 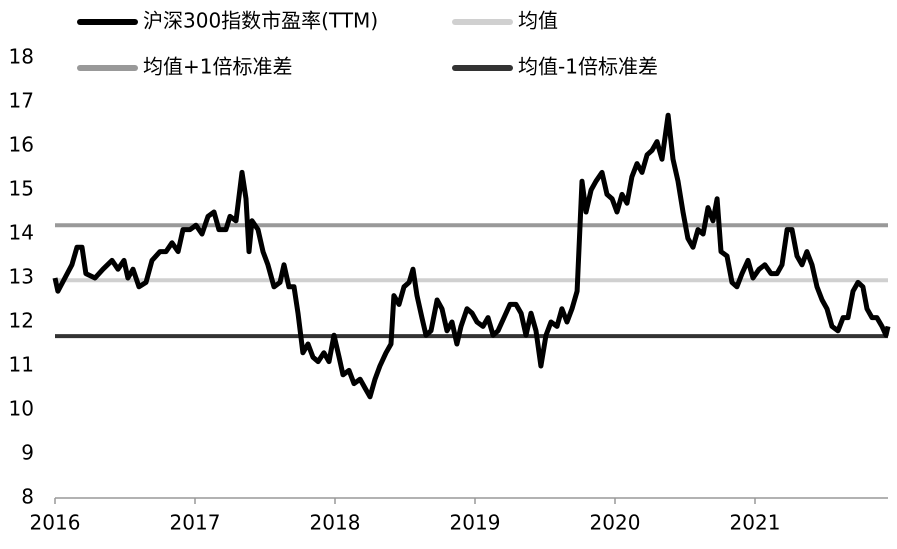 What do you see at coordinates (755, 523) in the screenshot?
I see `x-tick-label: 2021` at bounding box center [755, 523].